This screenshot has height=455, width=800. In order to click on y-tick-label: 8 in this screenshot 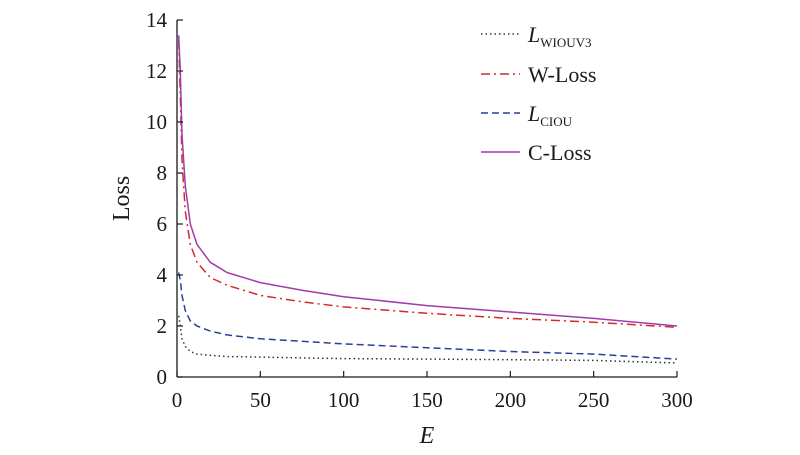, I will do `click(162, 173)`.